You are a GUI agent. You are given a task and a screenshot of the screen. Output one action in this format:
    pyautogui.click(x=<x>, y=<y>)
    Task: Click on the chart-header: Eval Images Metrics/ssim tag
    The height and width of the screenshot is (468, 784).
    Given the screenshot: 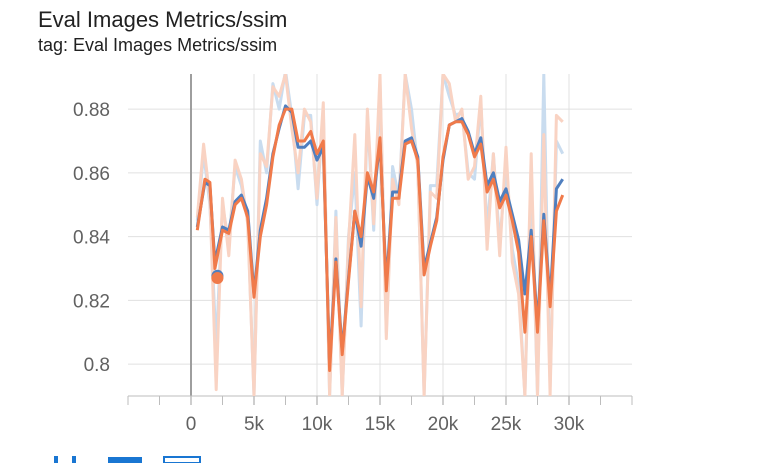 What is the action you would take?
    pyautogui.click(x=162, y=31)
    